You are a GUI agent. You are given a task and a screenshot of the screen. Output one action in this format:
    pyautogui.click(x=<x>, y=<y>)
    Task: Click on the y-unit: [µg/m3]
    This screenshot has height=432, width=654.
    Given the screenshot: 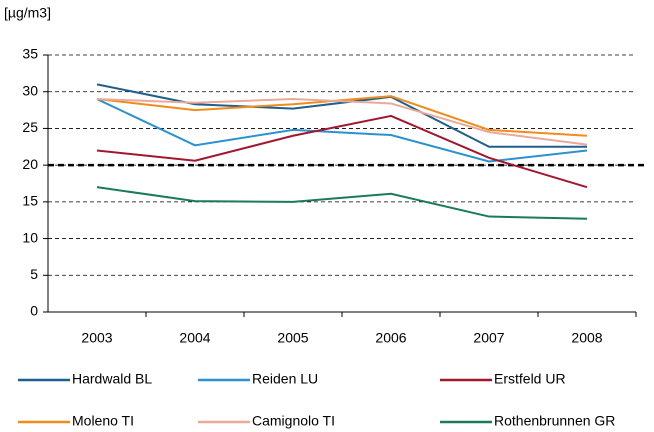 What is the action you would take?
    pyautogui.click(x=27, y=13)
    